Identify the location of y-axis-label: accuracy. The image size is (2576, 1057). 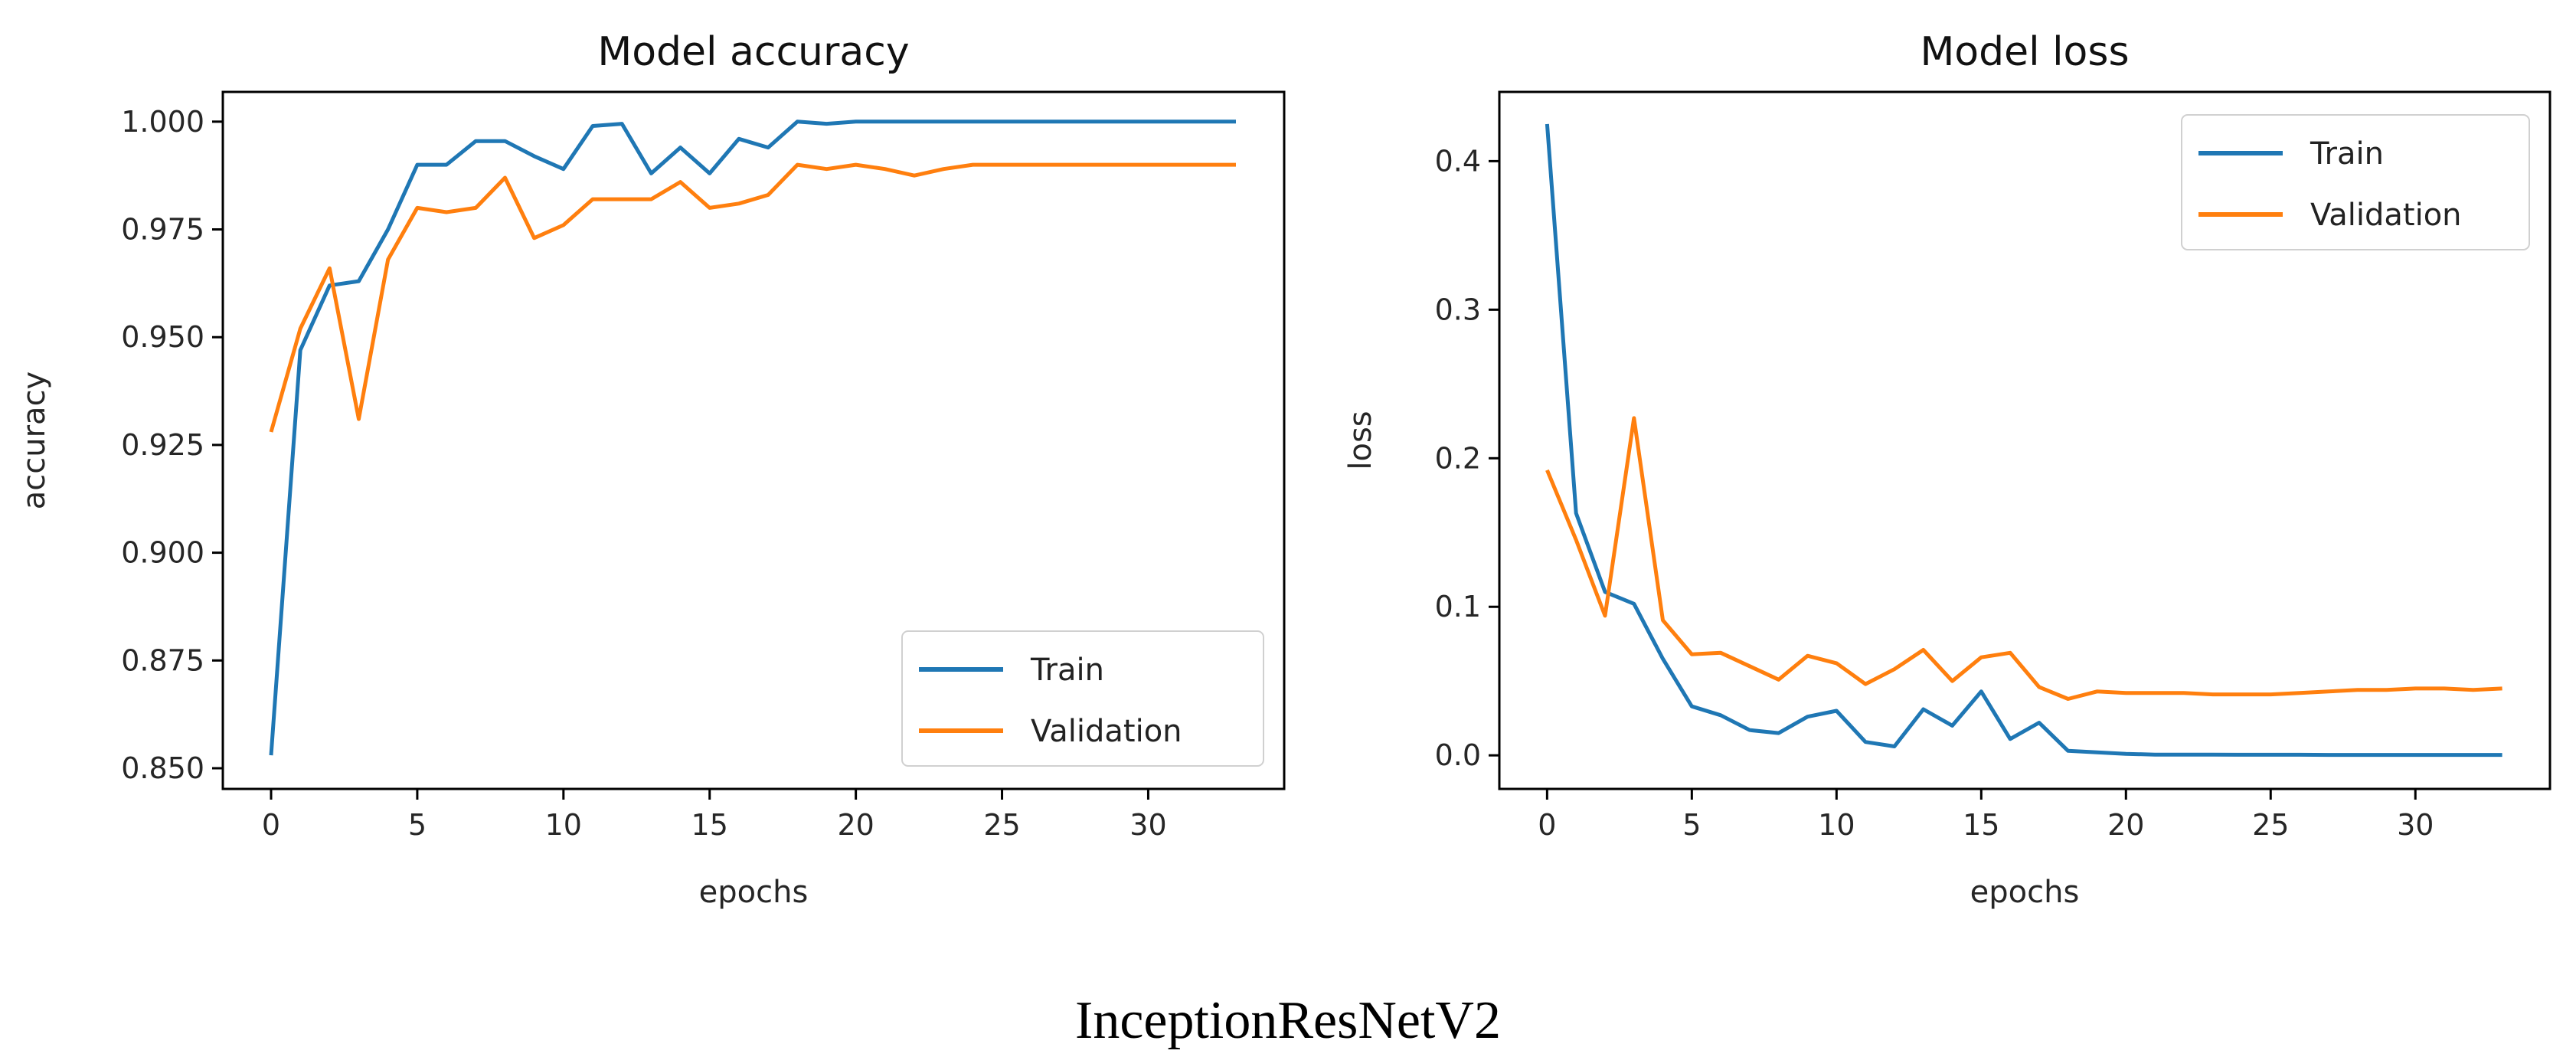
(34, 440).